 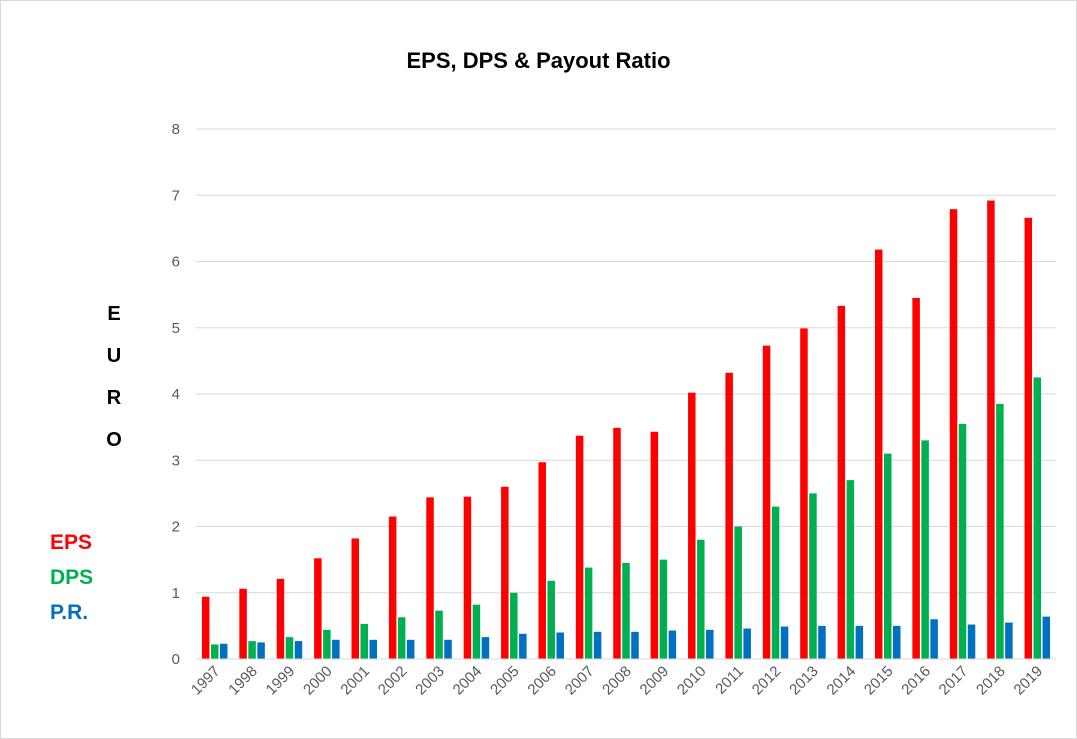 I want to click on x-tick-label: 1997, so click(x=206, y=681).